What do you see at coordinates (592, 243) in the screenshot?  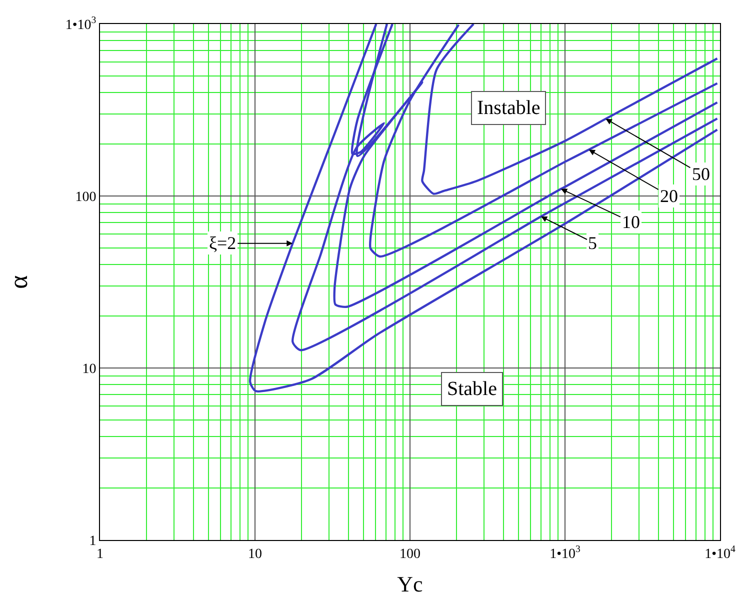 I see `annotation: 5` at bounding box center [592, 243].